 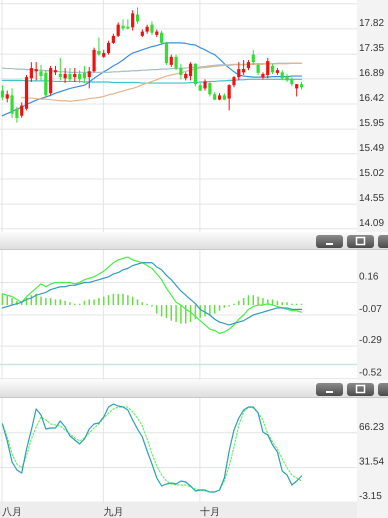 I want to click on x-tick-label: 九月, so click(x=113, y=512).